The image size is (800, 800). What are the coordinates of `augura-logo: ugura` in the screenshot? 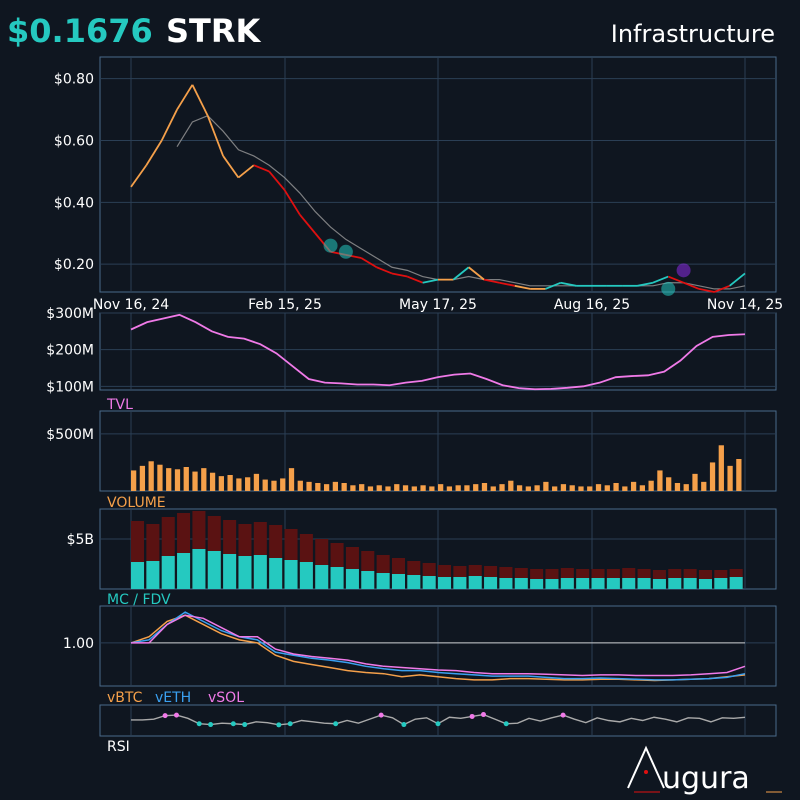 It's located at (704, 770).